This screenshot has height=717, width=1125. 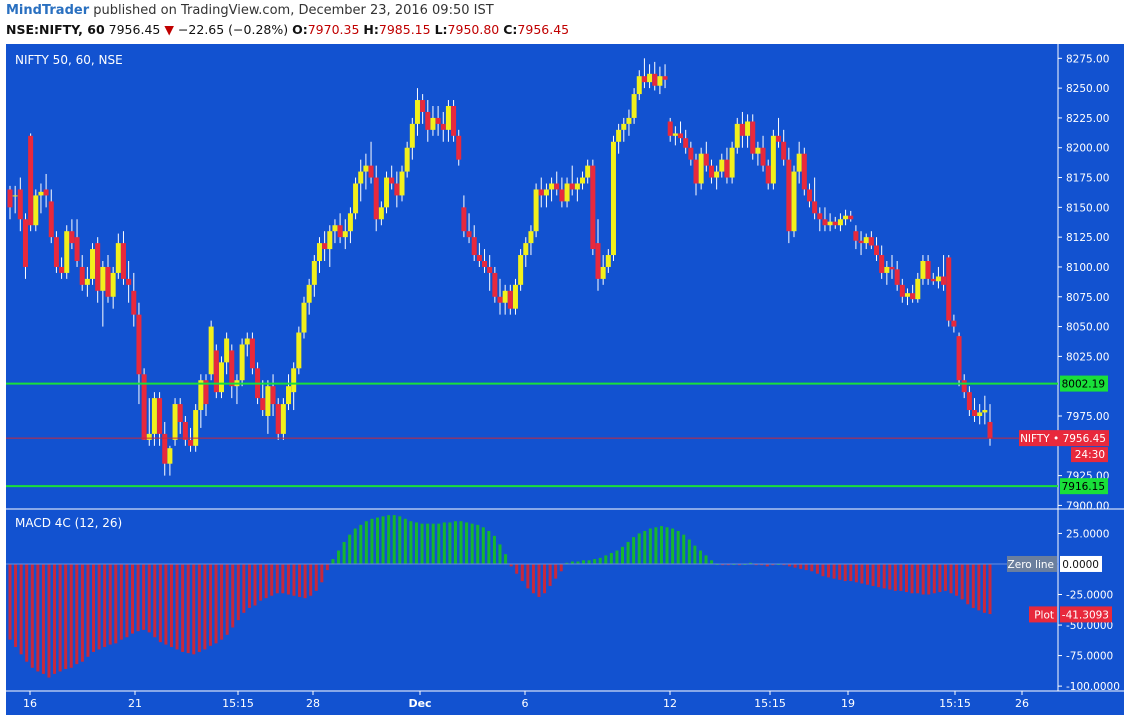 I want to click on author-link: MindTrader, so click(x=48, y=10).